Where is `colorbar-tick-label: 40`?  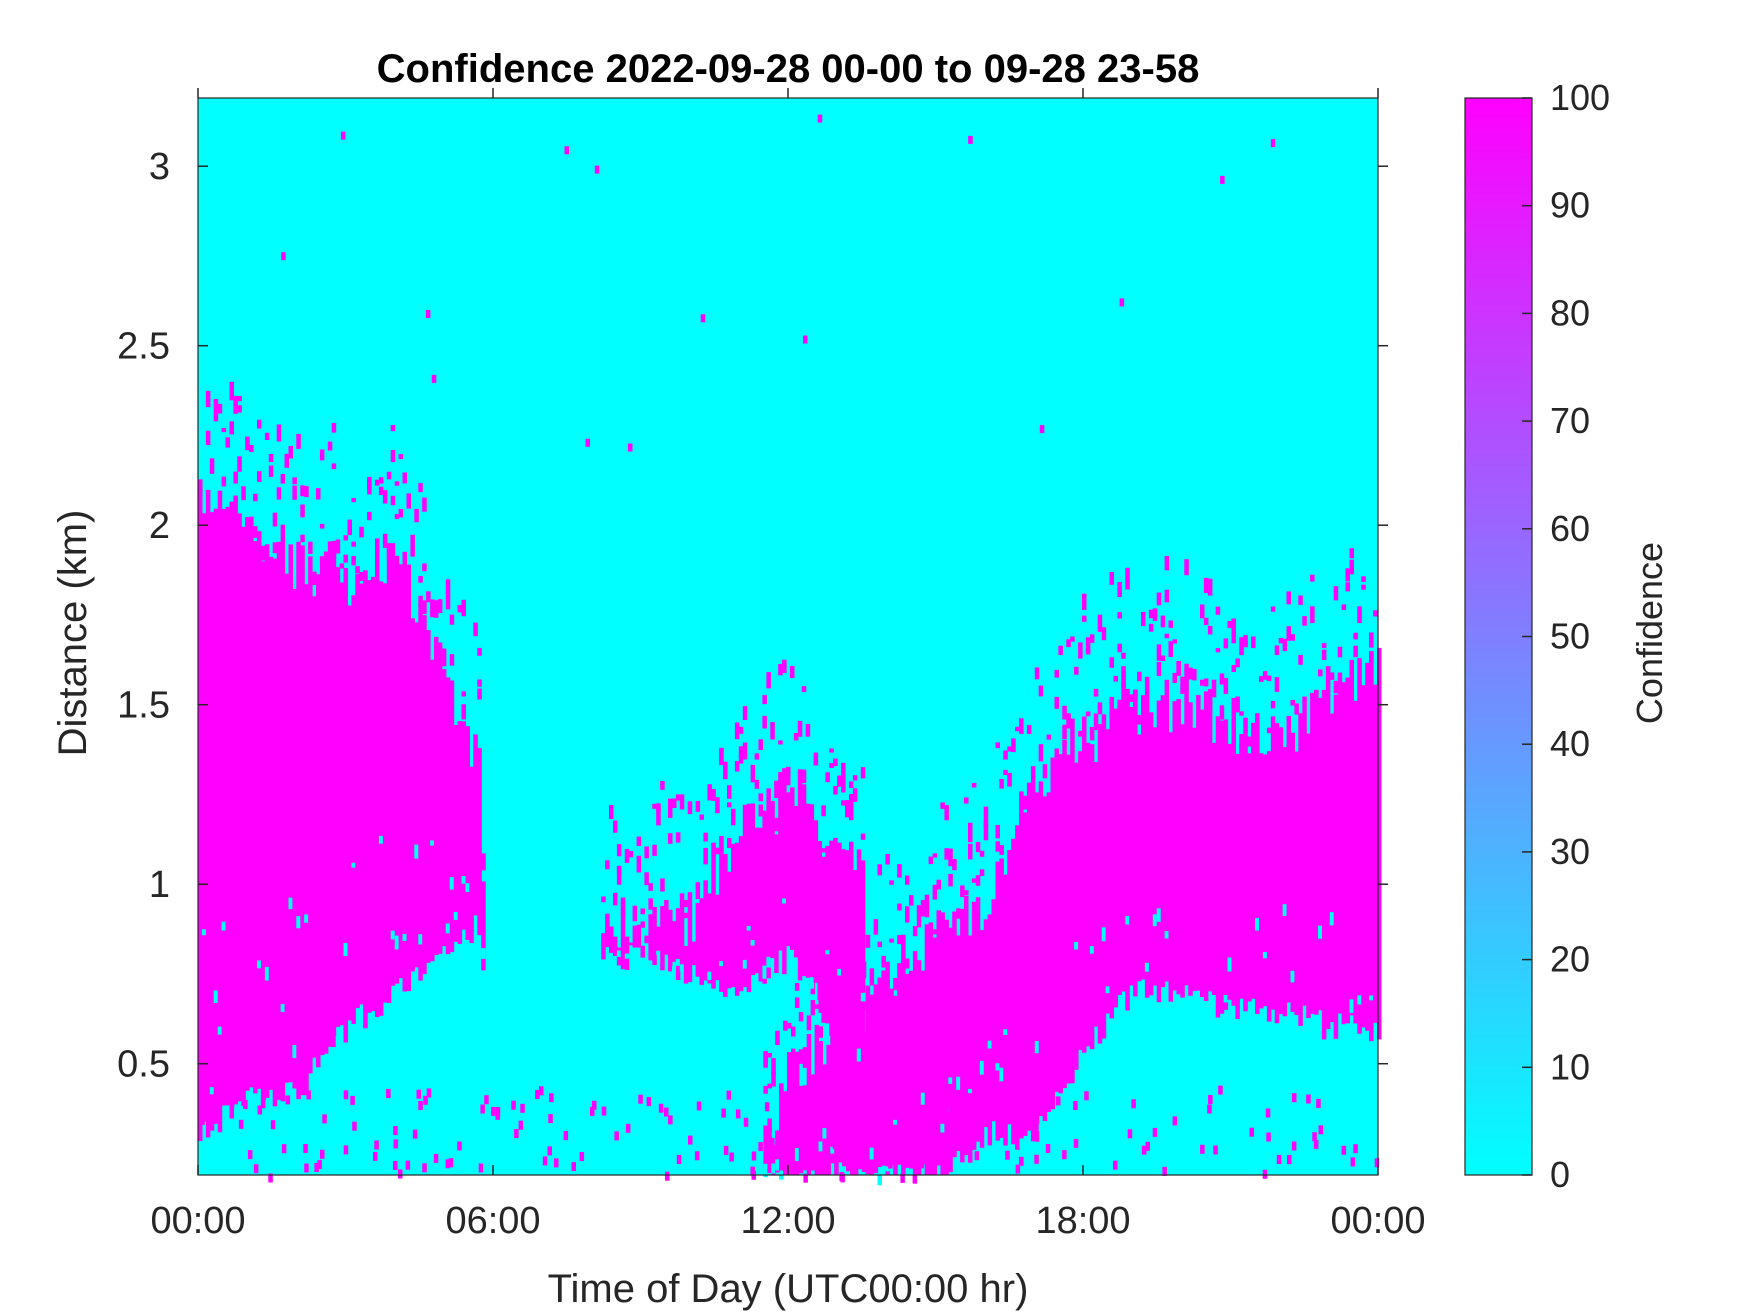
colorbar-tick-label: 40 is located at coordinates (1570, 743).